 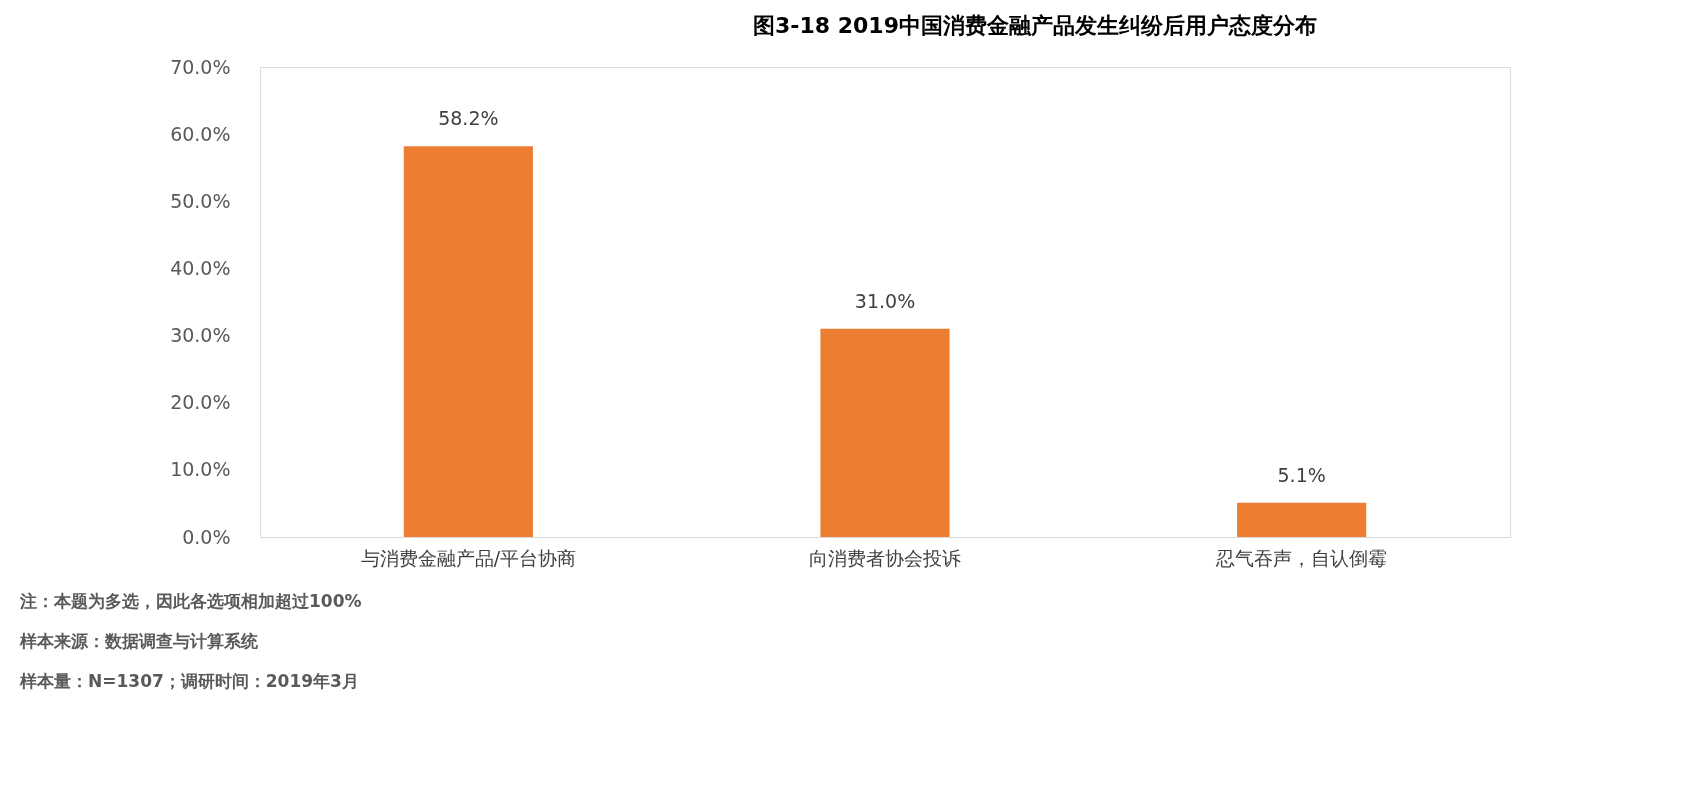 I want to click on x-tick-label: 与消费金融产品/平台协商, so click(x=468, y=557).